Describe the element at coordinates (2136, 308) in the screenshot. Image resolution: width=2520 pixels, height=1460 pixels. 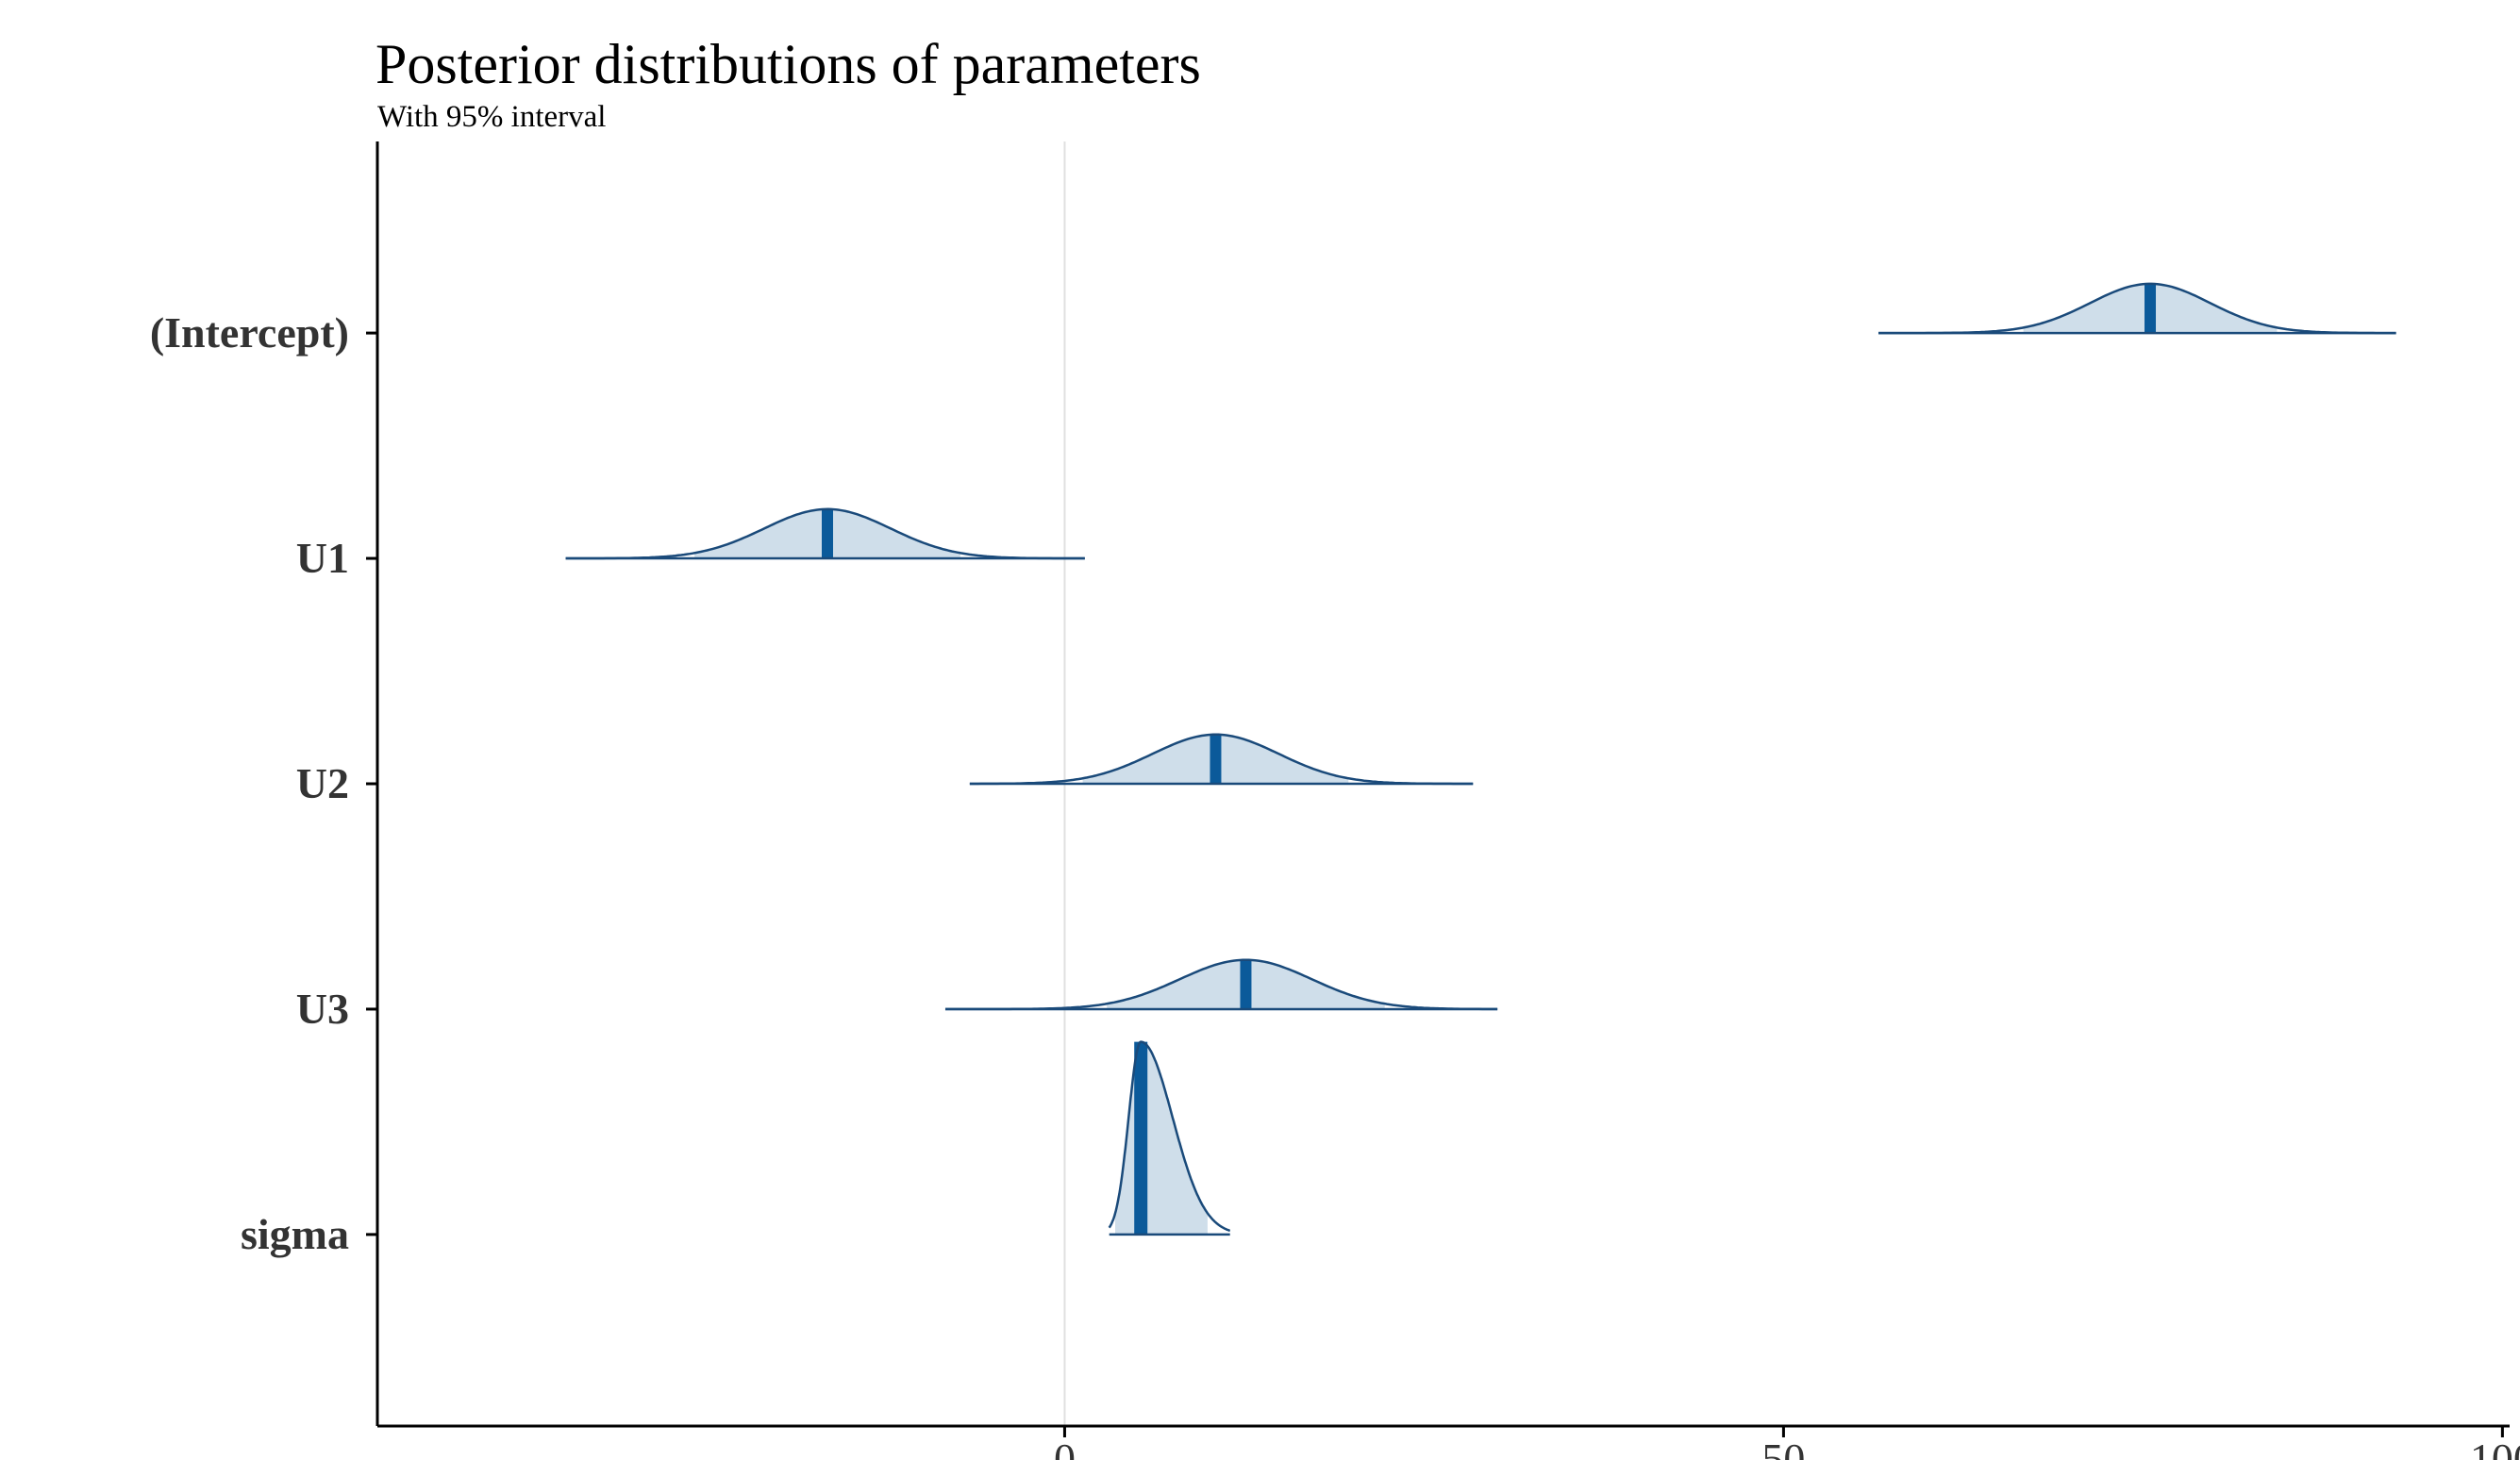
I see `density-intercept` at that location.